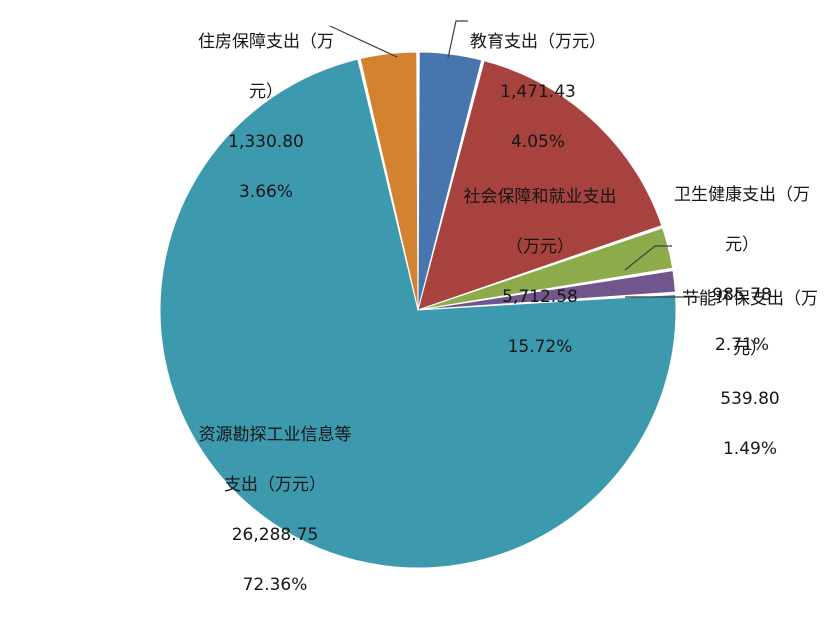 Image resolution: width=833 pixels, height=623 pixels. I want to click on slice-label-housing-percent: 3.66%, so click(265, 192).